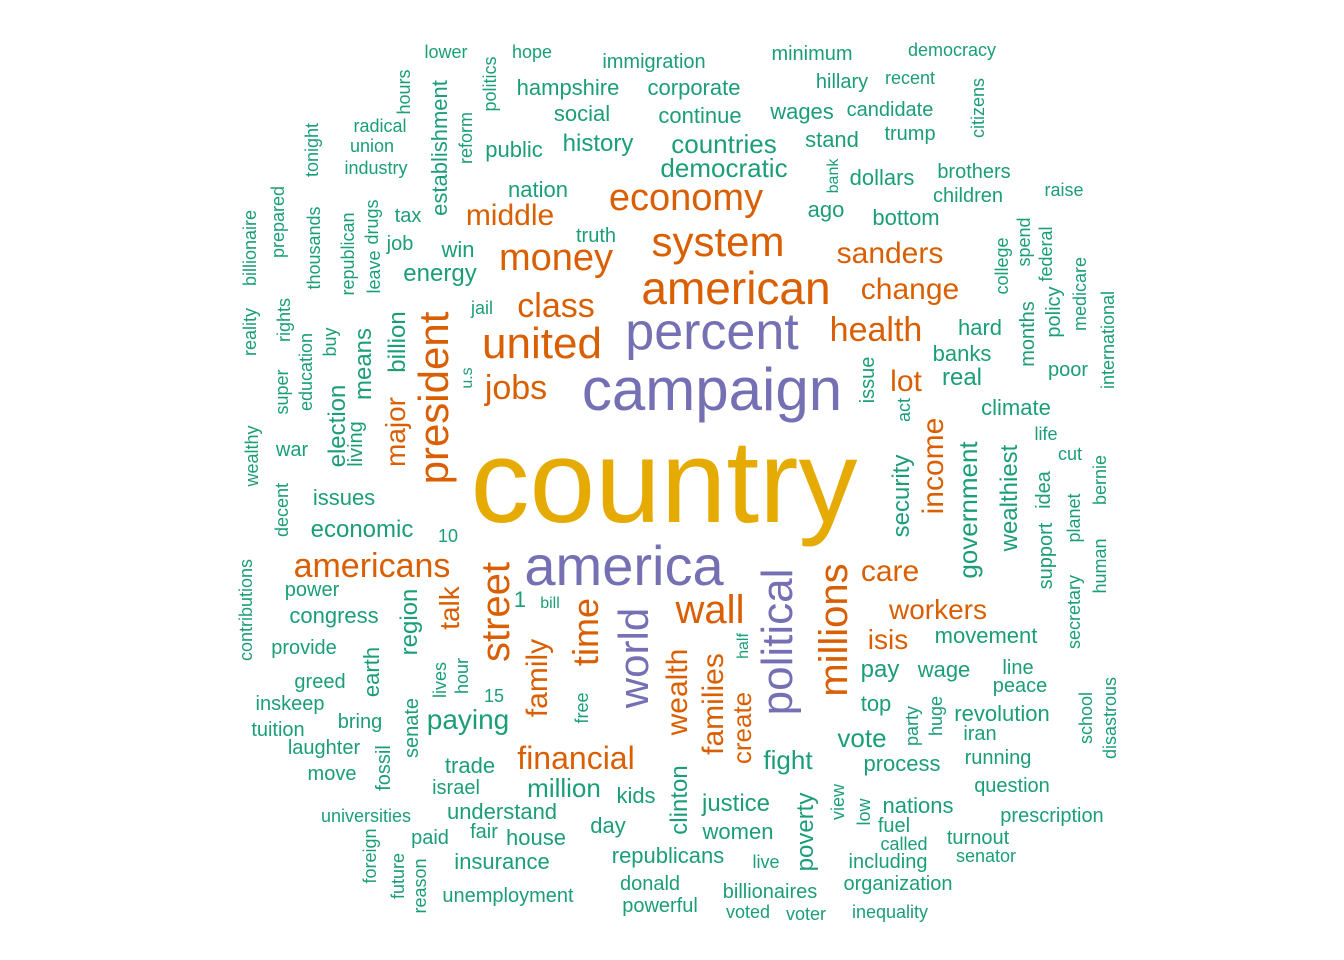 This screenshot has width=1344, height=960. What do you see at coordinates (788, 760) in the screenshot?
I see `word-fight: fight` at bounding box center [788, 760].